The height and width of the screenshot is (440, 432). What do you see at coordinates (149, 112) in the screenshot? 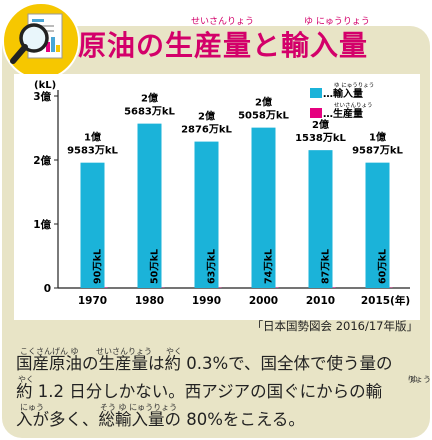
I see `import-value-label: 5683万kL` at bounding box center [149, 112].